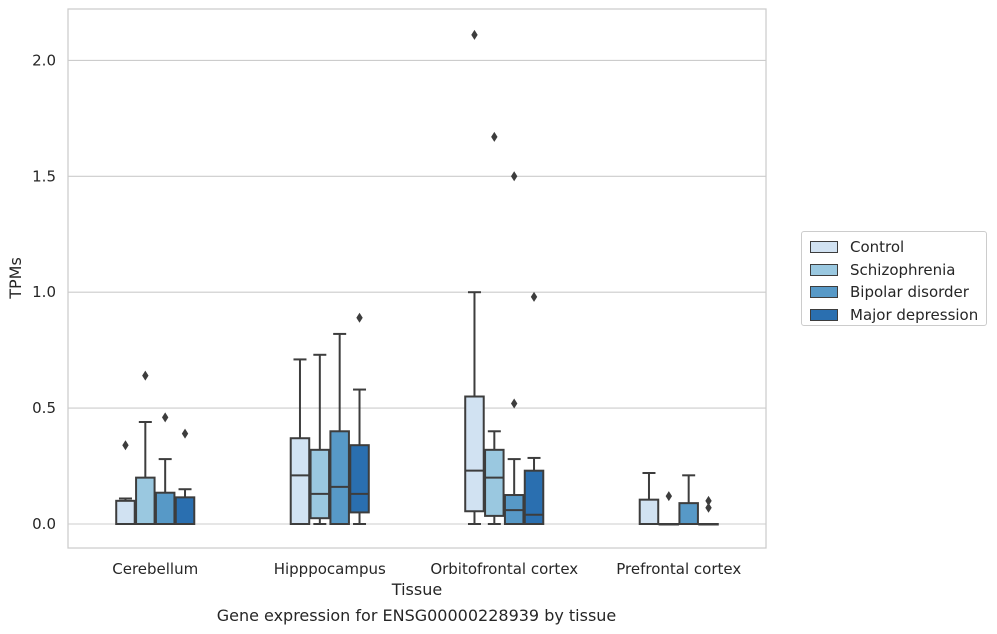 This screenshot has height=634, width=997. Describe the element at coordinates (914, 314) in the screenshot. I see `legend-label: Major depression` at that location.